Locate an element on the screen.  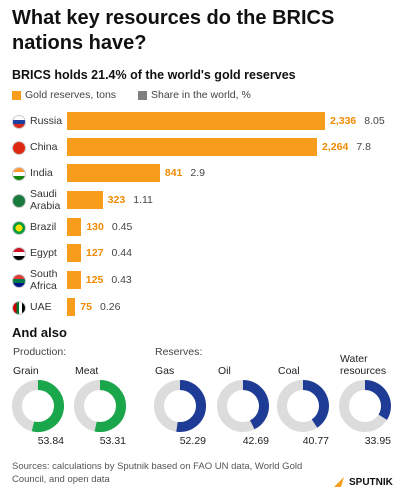
donut-value: 53.84 is located at coordinates (51, 441).